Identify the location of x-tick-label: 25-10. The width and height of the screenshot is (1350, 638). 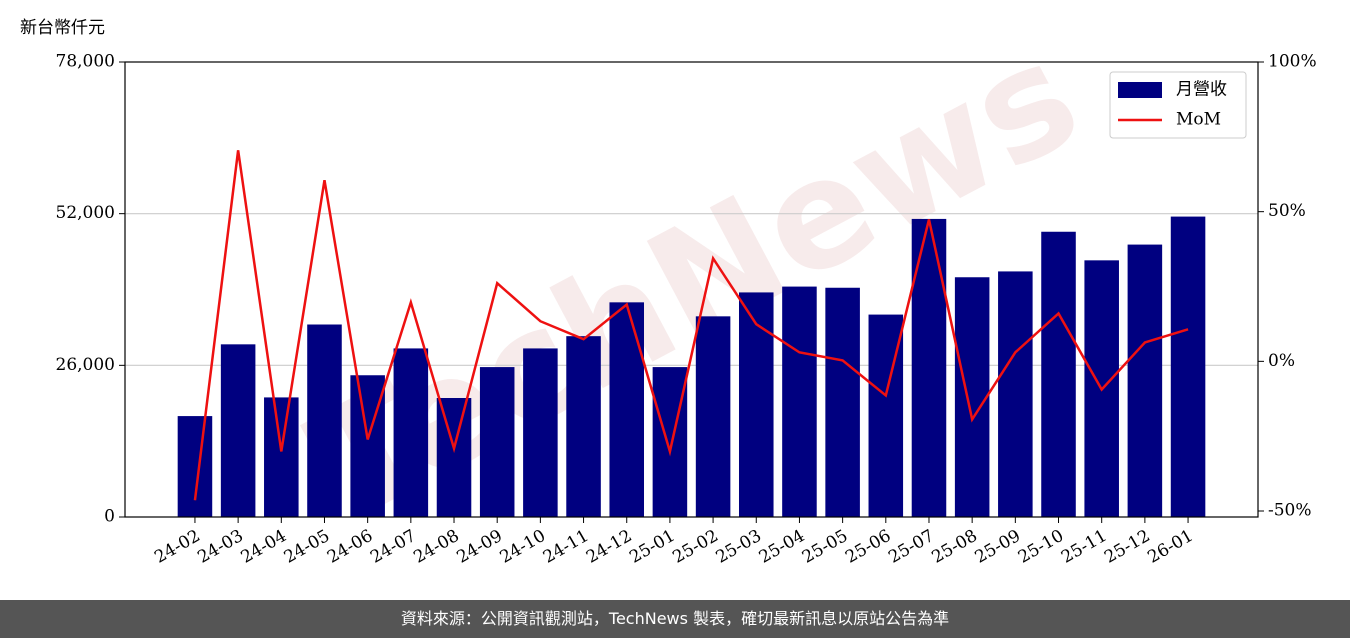
(1041, 547).